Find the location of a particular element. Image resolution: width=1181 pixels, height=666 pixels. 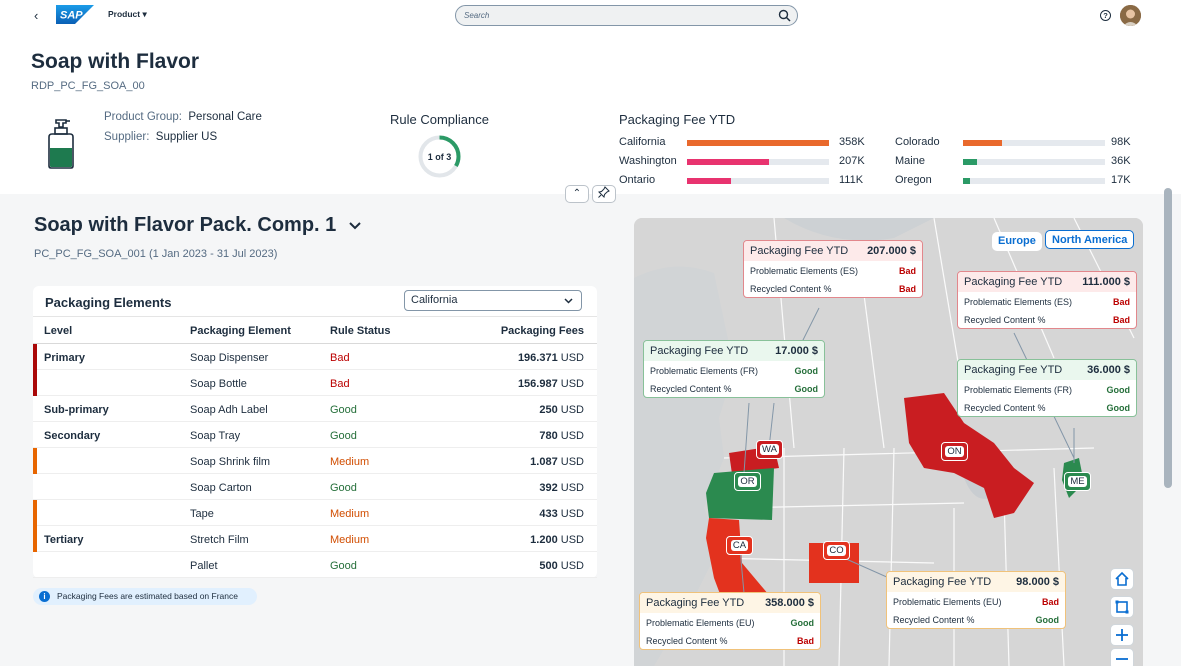

help-icon: ? is located at coordinates (1105, 15).